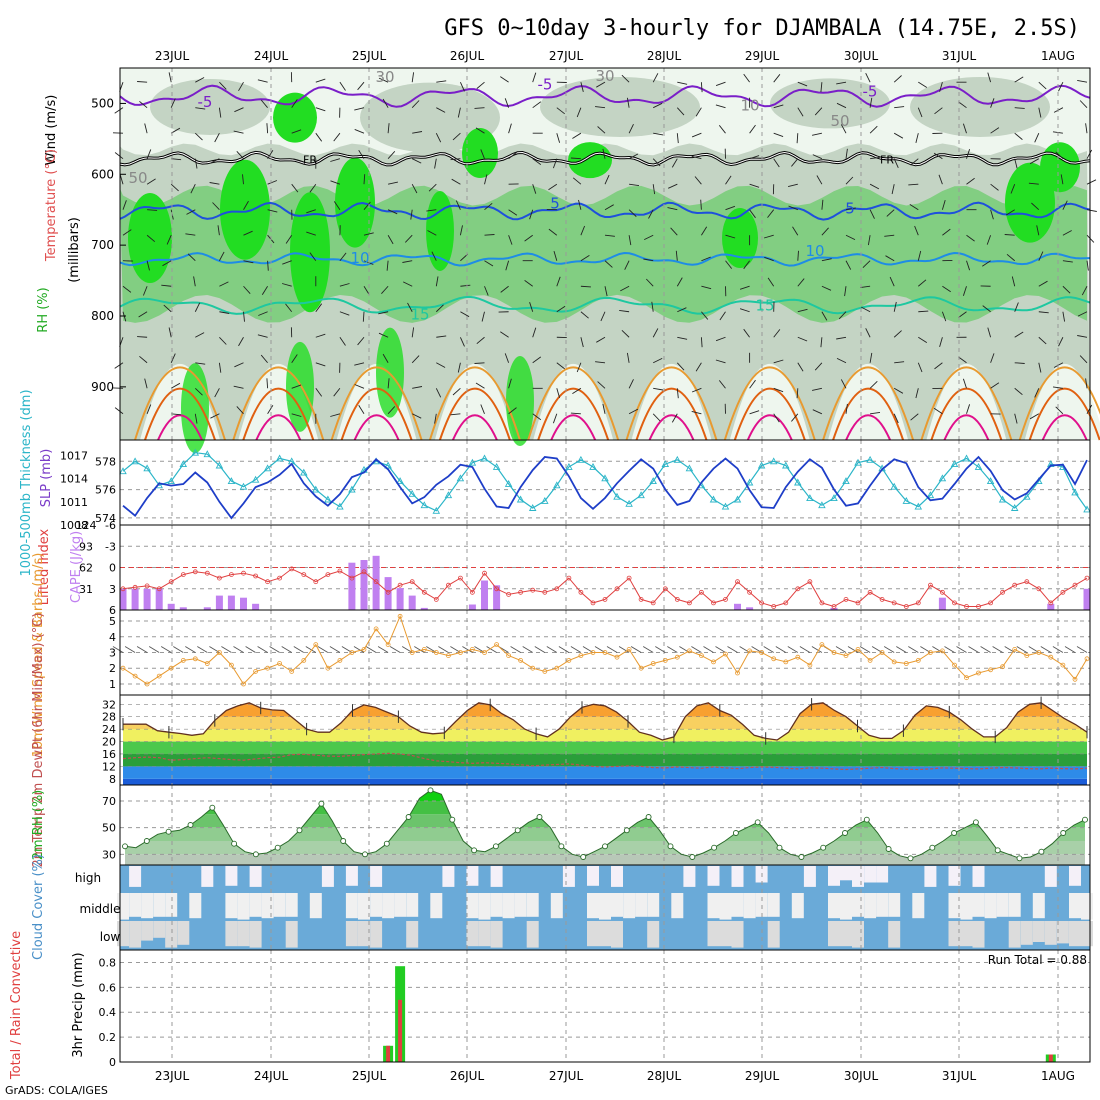 This screenshot has height=1100, width=1100. I want to click on thickness-tick: 576, so click(105, 490).